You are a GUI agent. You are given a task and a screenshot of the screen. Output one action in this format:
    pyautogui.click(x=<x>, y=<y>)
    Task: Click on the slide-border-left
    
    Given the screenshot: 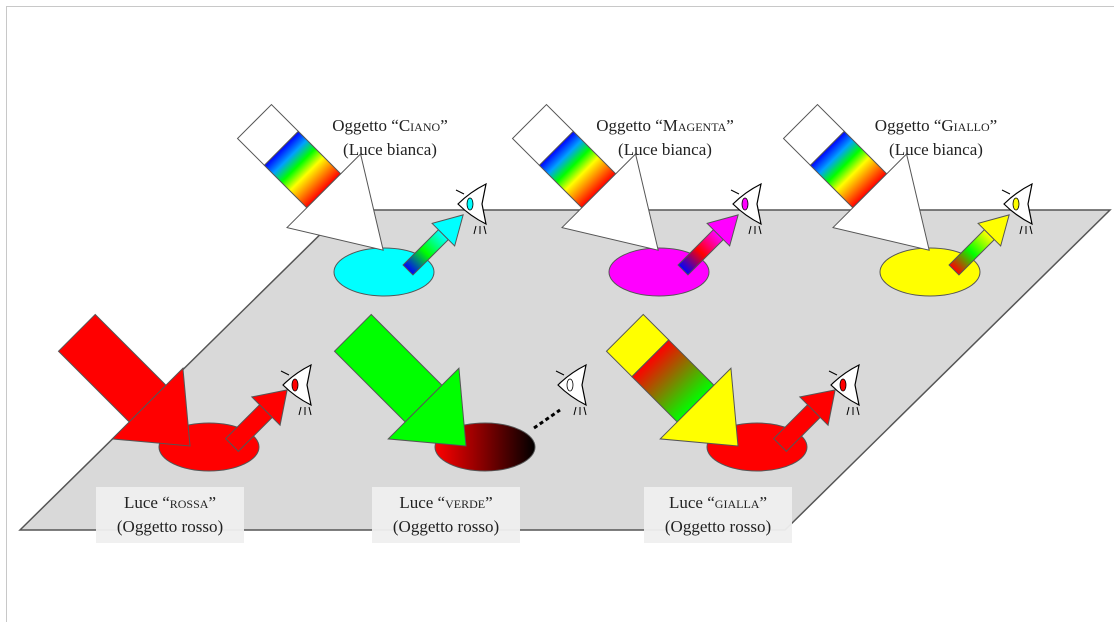 What is the action you would take?
    pyautogui.click(x=6, y=314)
    